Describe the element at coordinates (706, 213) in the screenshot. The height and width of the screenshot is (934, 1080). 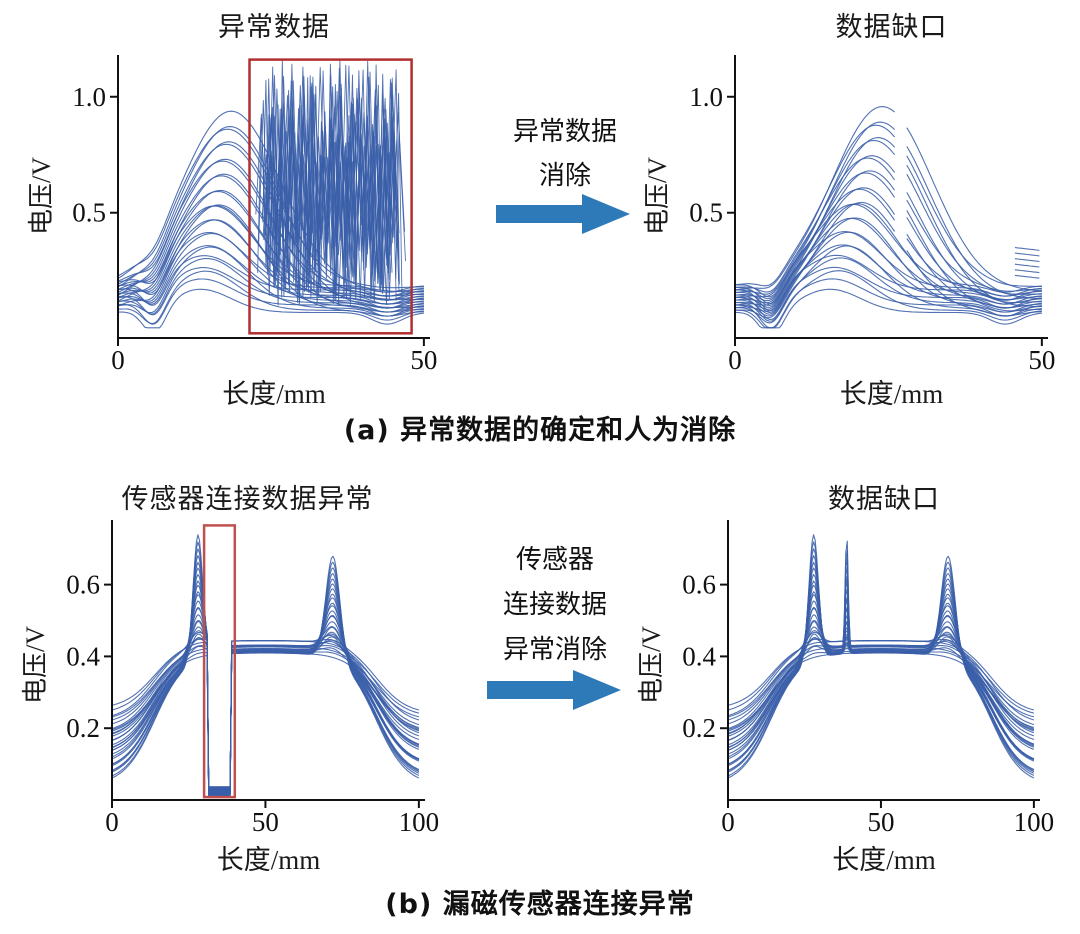
I see `y-tick-label: 0.5` at that location.